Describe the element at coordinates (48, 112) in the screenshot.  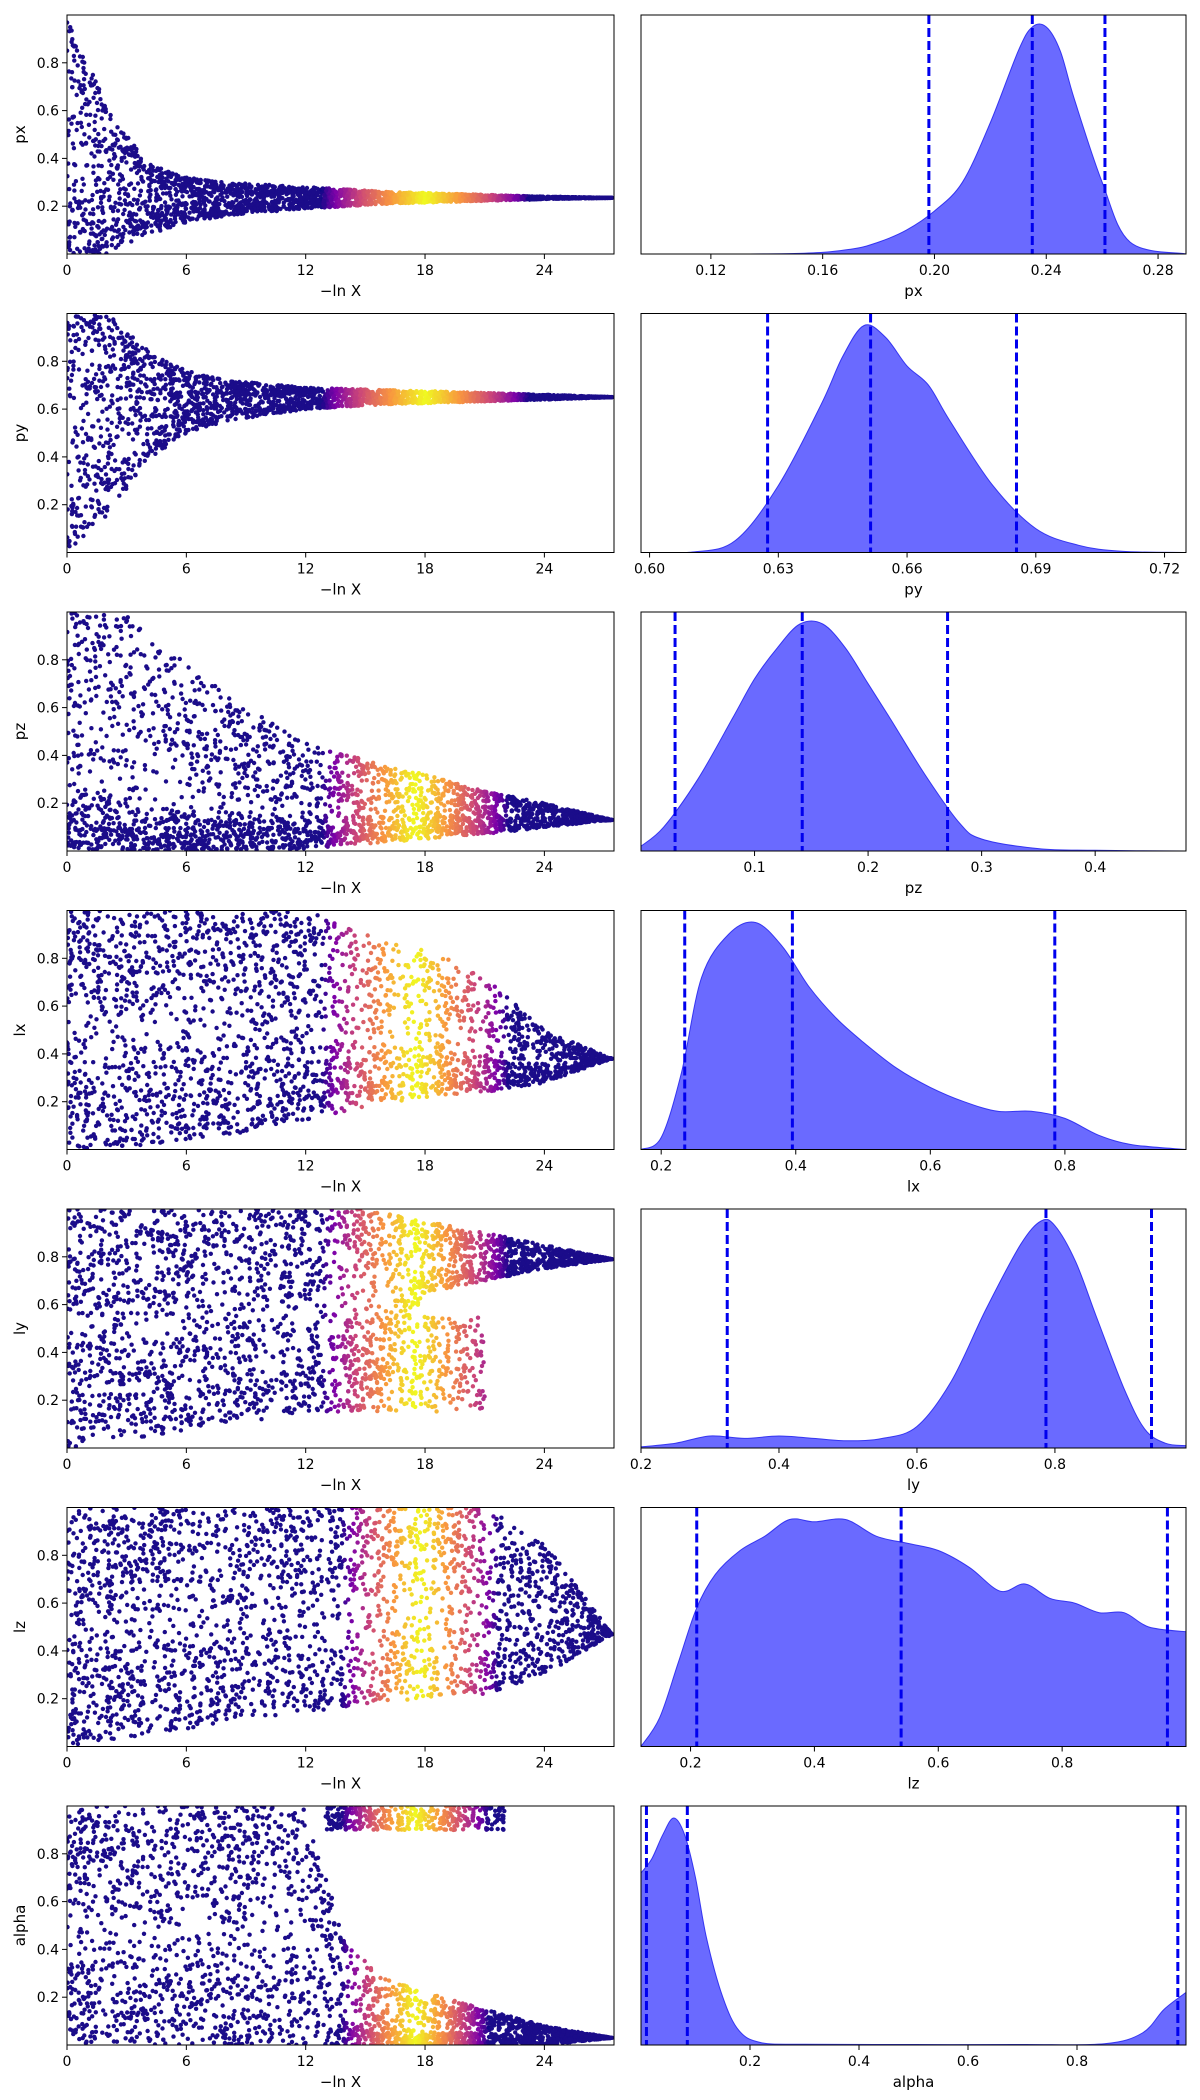
I see `scatter-px-ytick-label-2: 0.6` at that location.